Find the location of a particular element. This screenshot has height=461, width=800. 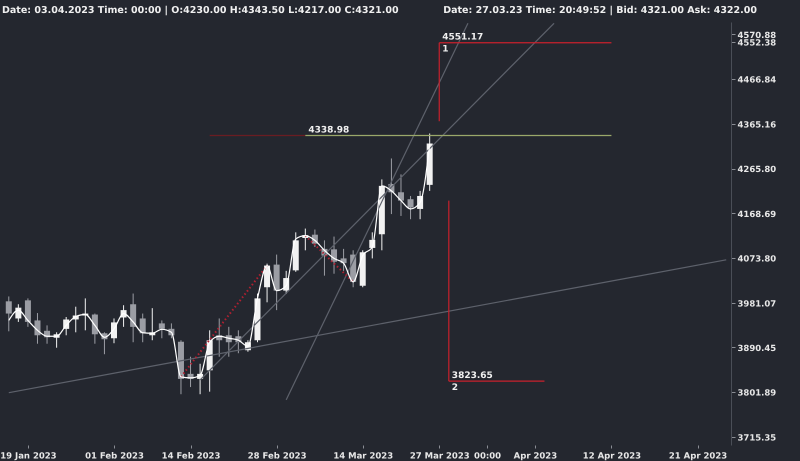

y-tick-label: 4265.80 is located at coordinates (757, 170).